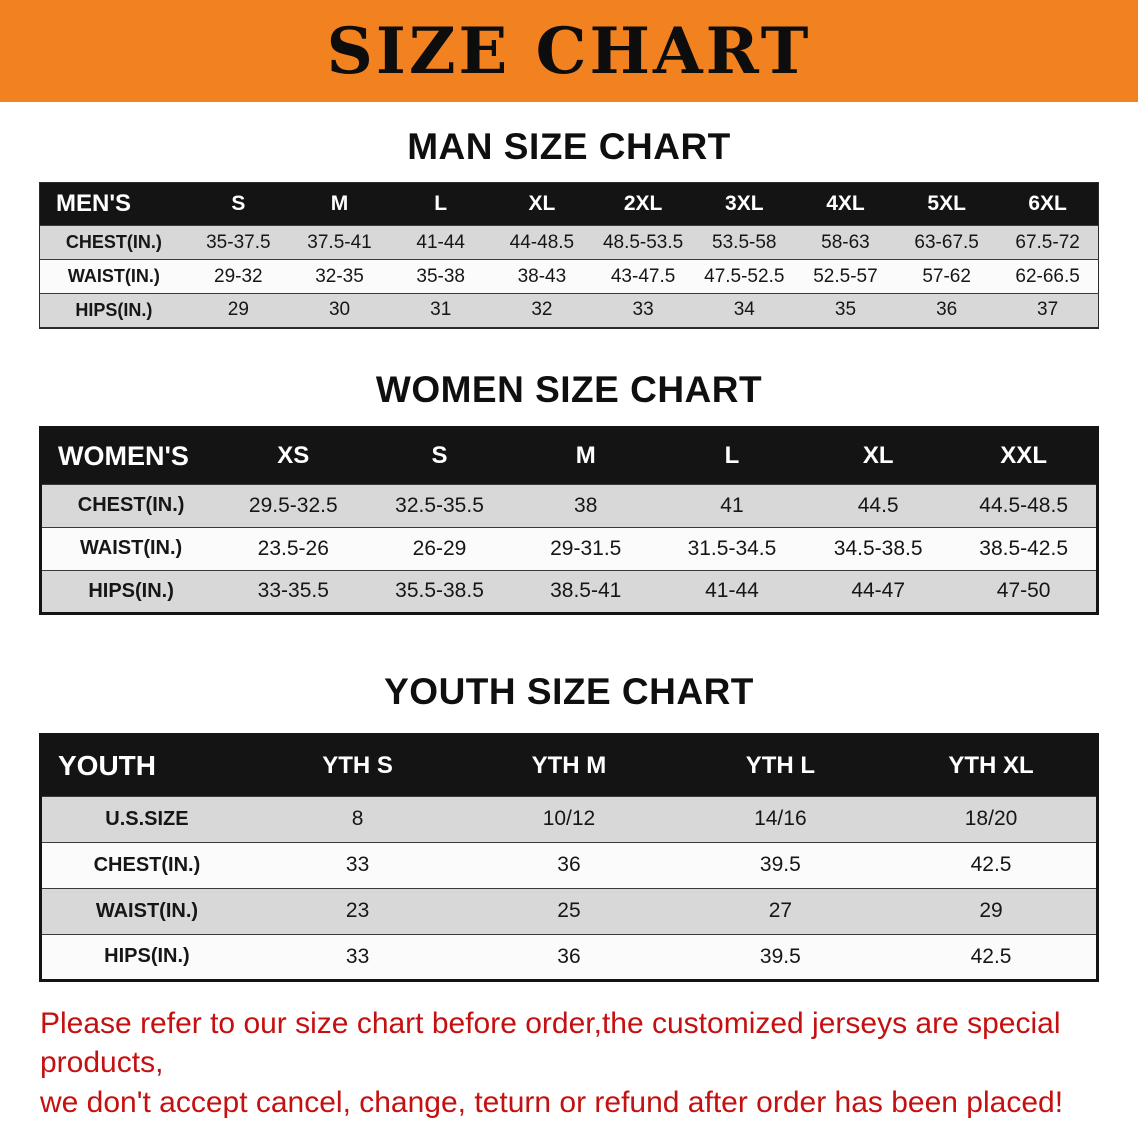 The height and width of the screenshot is (1132, 1138). What do you see at coordinates (744, 276) in the screenshot?
I see `size-value-cell: 47.5-52.5` at bounding box center [744, 276].